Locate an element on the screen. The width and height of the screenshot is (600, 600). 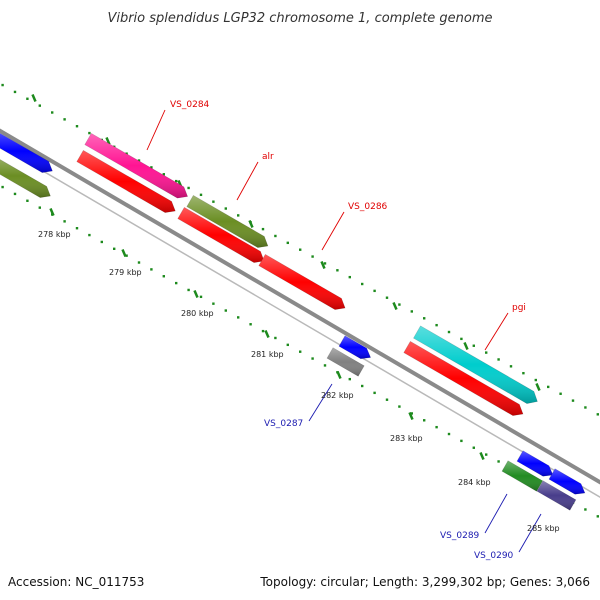
gene-label-pgi: pgi is located at coordinates (519, 308).